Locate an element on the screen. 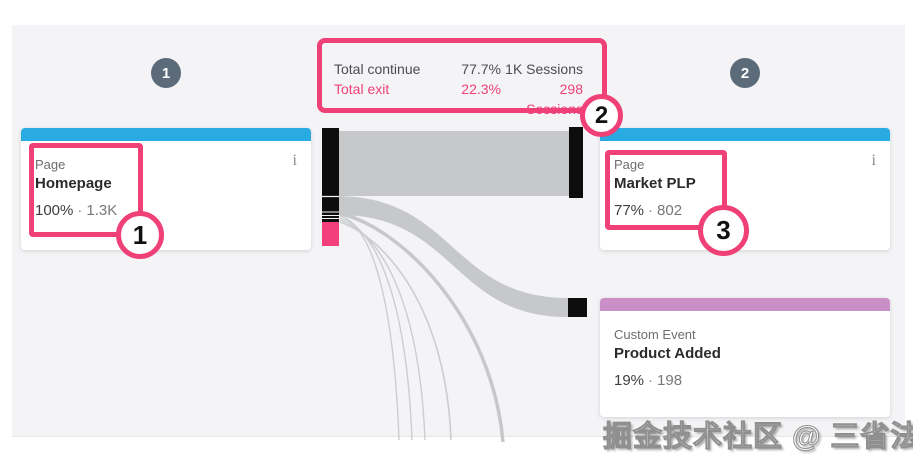  node-title: Market PLP is located at coordinates (655, 183).